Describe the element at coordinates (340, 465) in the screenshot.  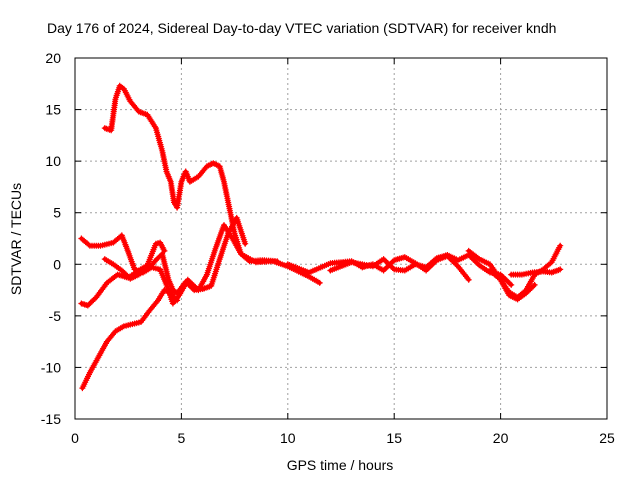
I see `x-axis-label: GPS time / hours` at that location.